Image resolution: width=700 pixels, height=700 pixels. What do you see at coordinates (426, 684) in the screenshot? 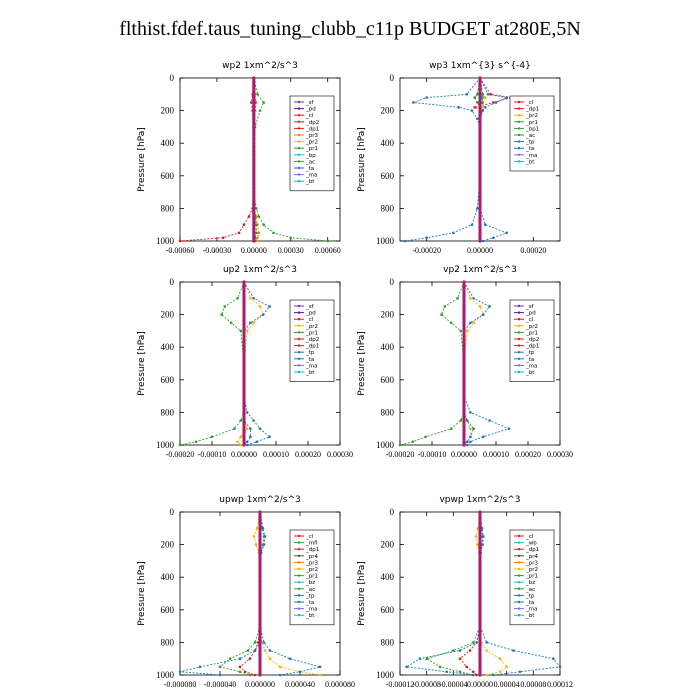
I see `x-tick-label: -0.00008` at bounding box center [426, 684].